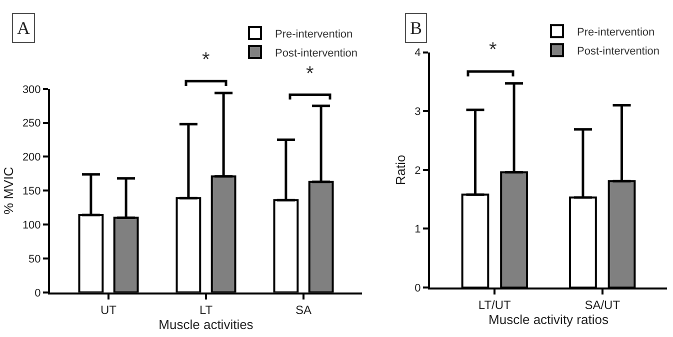 This screenshot has height=337, width=673. What do you see at coordinates (31, 225) in the screenshot?
I see `y-tick-label: 100` at bounding box center [31, 225].